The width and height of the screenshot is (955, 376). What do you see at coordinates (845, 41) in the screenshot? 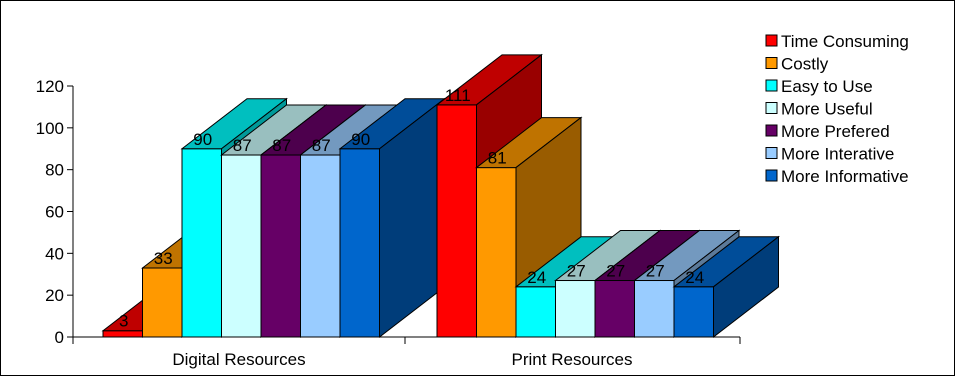
I see `legend-label: Time Consuming` at bounding box center [845, 41].